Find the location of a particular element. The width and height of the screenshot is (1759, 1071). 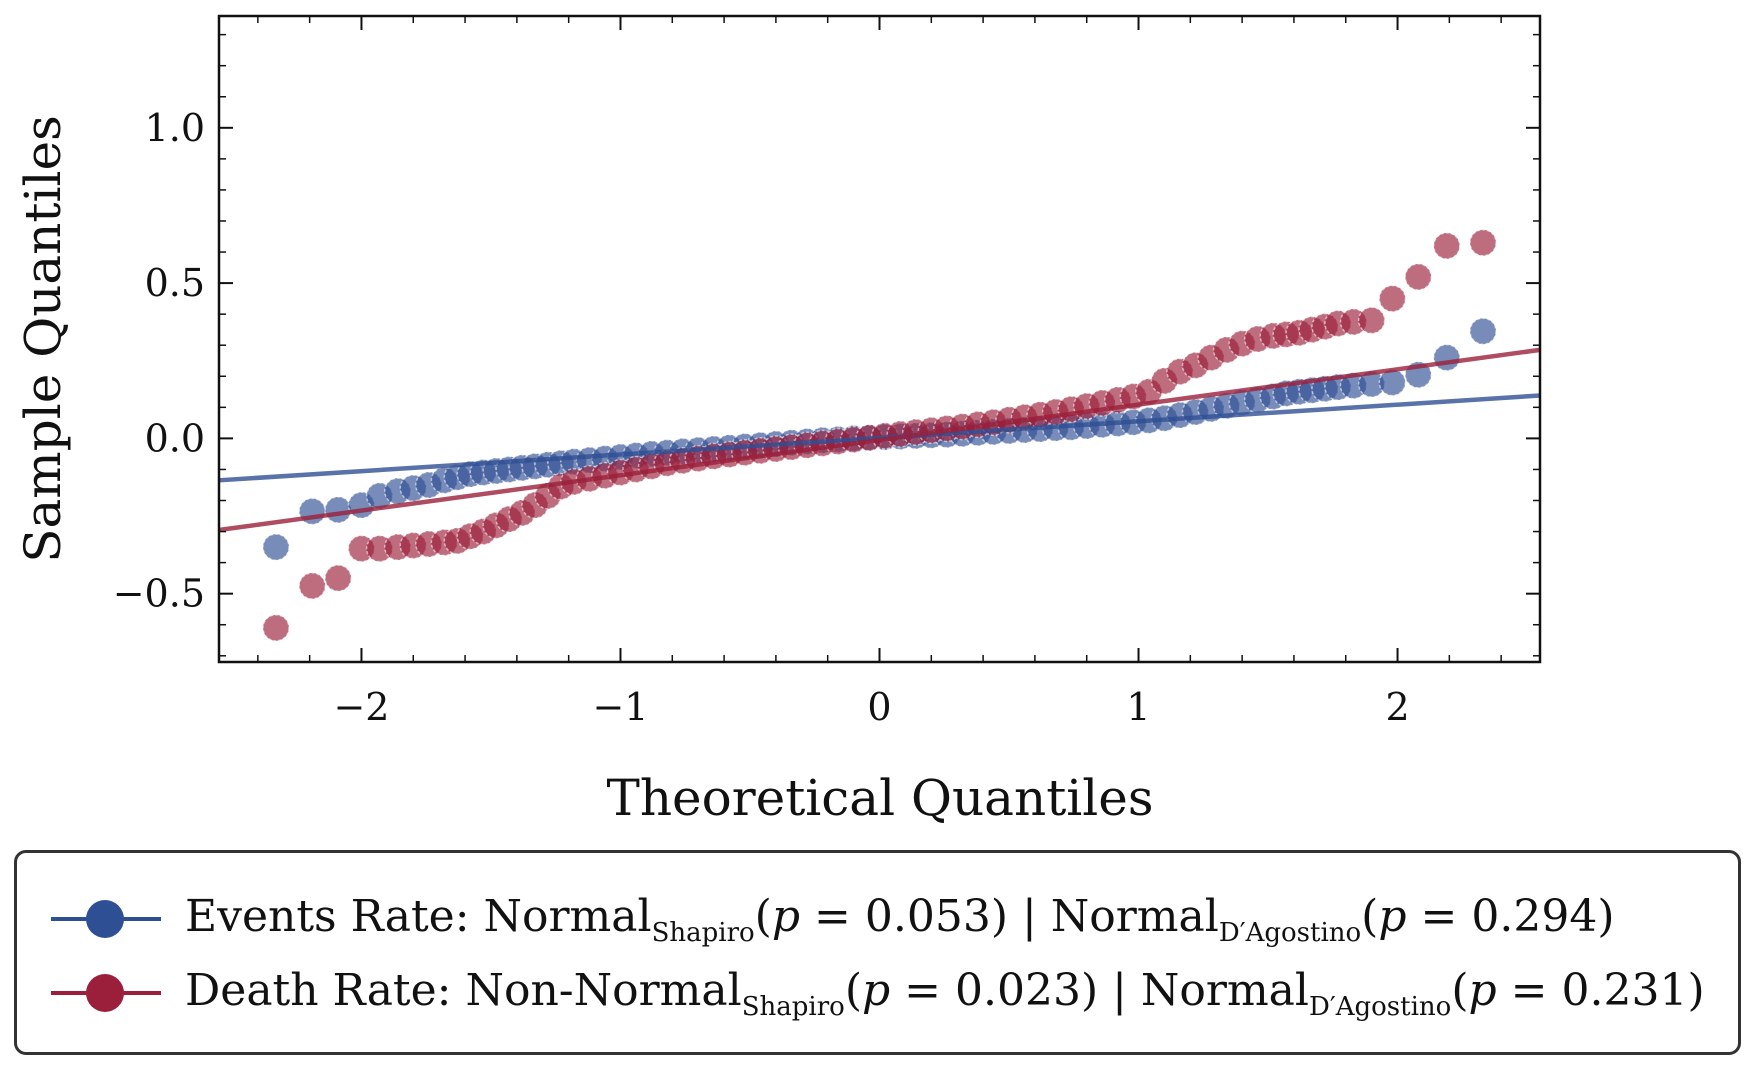

x-tick-label: 2 is located at coordinates (1397, 707).